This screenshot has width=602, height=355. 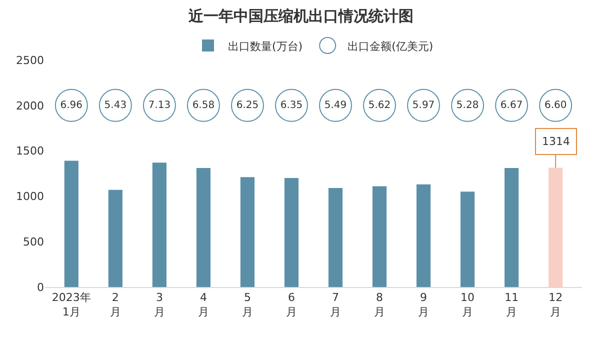 I want to click on data-label: 5.97, so click(x=423, y=105).